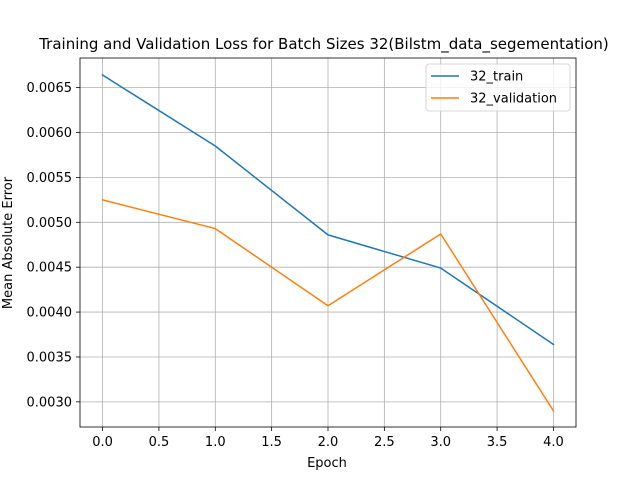  I want to click on y-tick-label: 0.0050, so click(50, 223).